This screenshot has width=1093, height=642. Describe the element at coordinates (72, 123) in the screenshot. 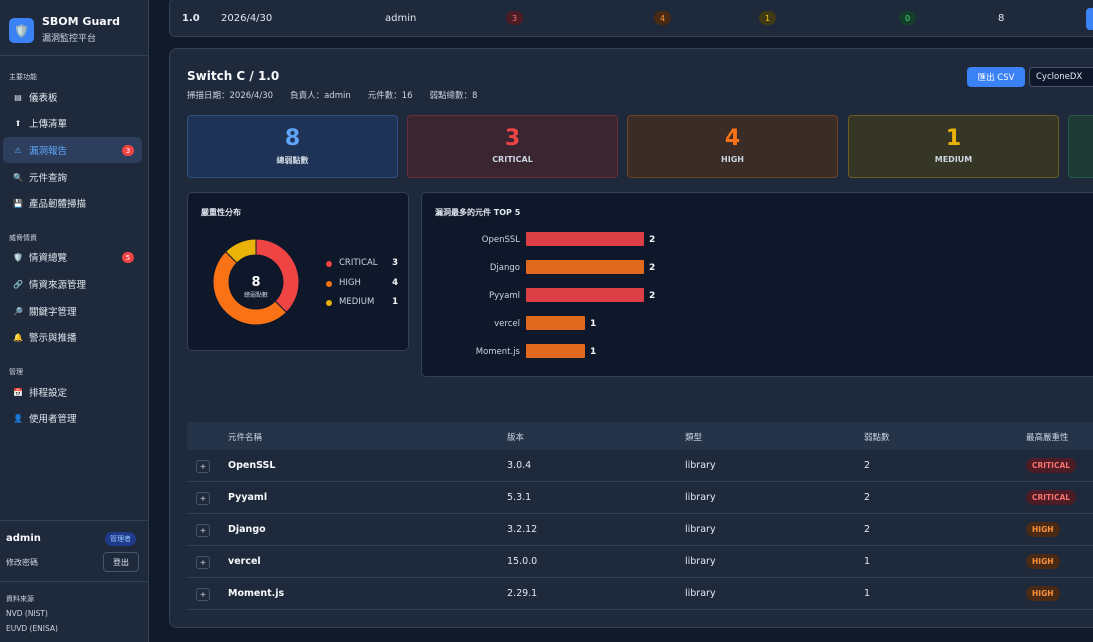

I see `sidebar-item-upload: ⬆ 上傳清單` at that location.